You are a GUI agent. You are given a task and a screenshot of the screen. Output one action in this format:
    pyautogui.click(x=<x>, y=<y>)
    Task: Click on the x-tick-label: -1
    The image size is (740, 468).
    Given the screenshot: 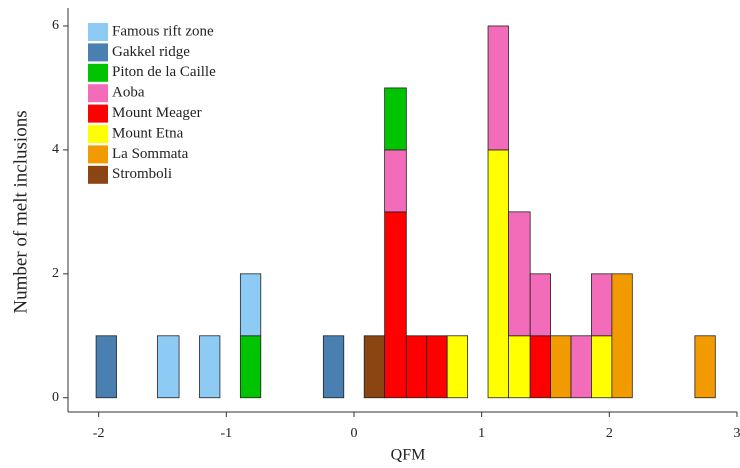 What is the action you would take?
    pyautogui.click(x=226, y=433)
    